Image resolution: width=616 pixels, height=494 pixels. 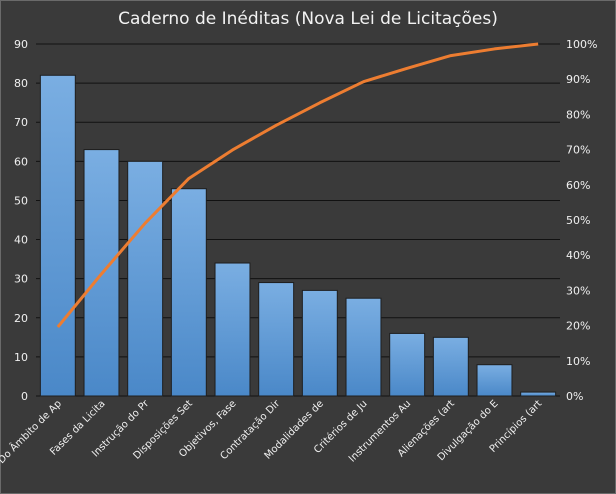 What do you see at coordinates (21, 200) in the screenshot?
I see `left-tick-label: 50` at bounding box center [21, 200].